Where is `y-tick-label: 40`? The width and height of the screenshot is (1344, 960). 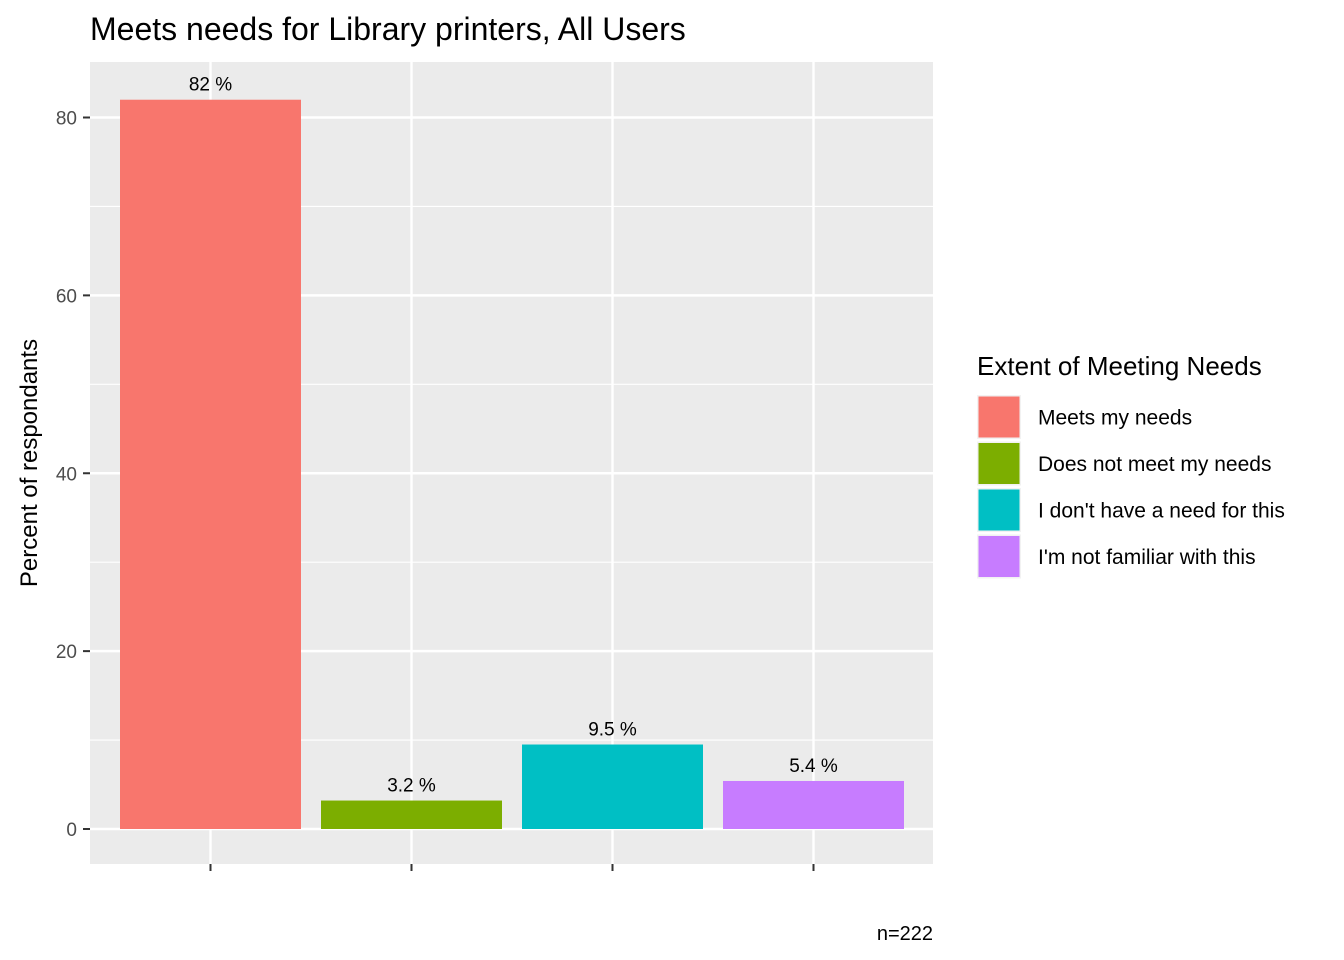
y-tick-label: 40 is located at coordinates (66, 474).